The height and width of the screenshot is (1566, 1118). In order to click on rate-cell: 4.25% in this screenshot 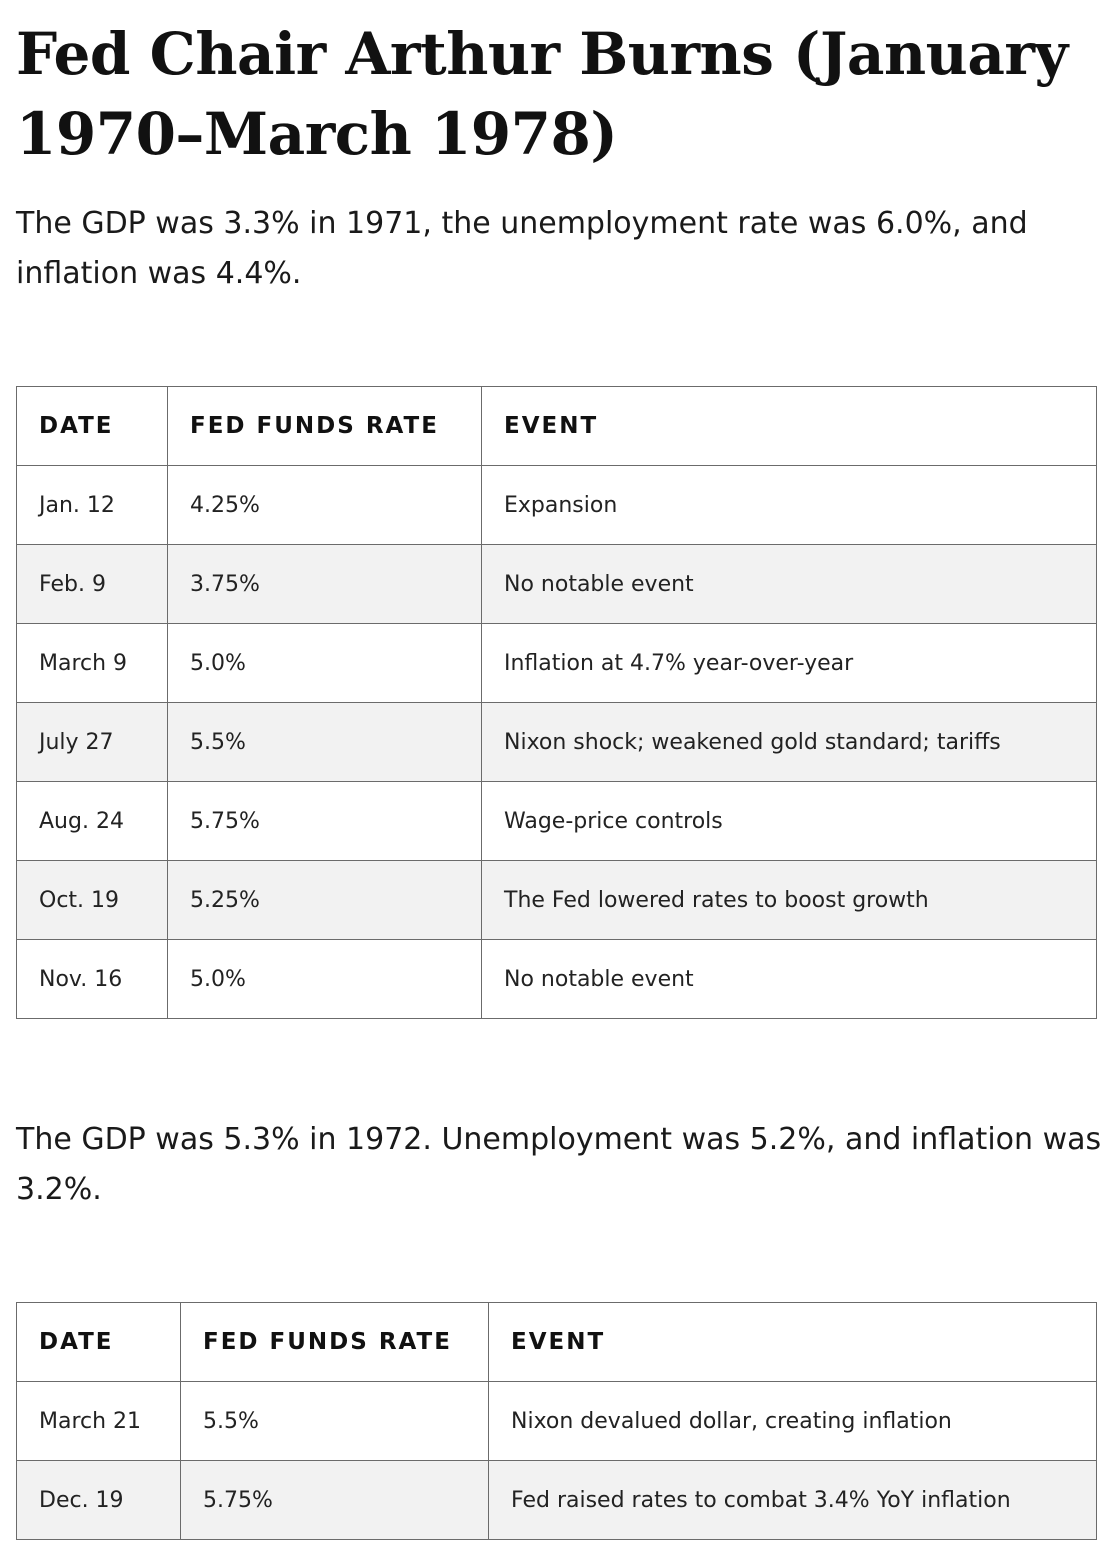, I will do `click(324, 505)`.